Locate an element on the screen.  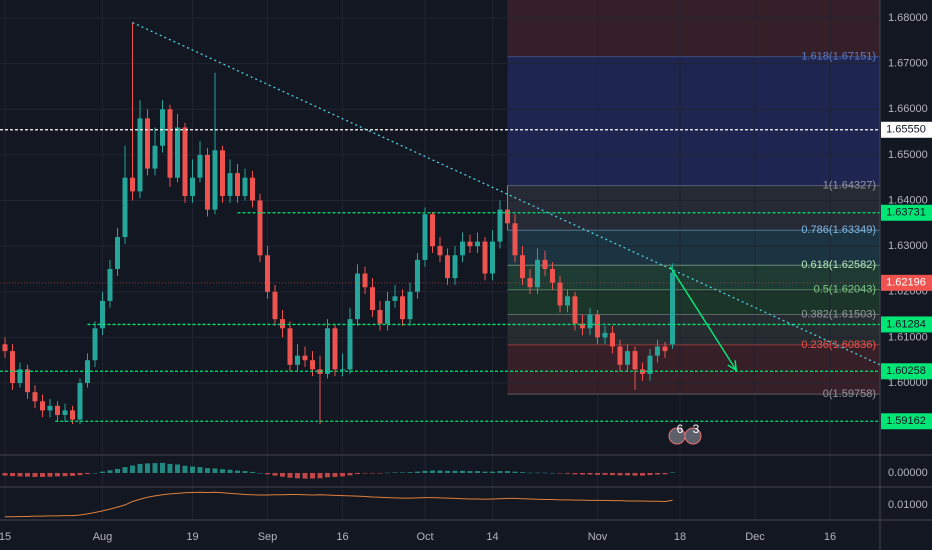
price-tag-label: 1.63731 is located at coordinates (906, 213).